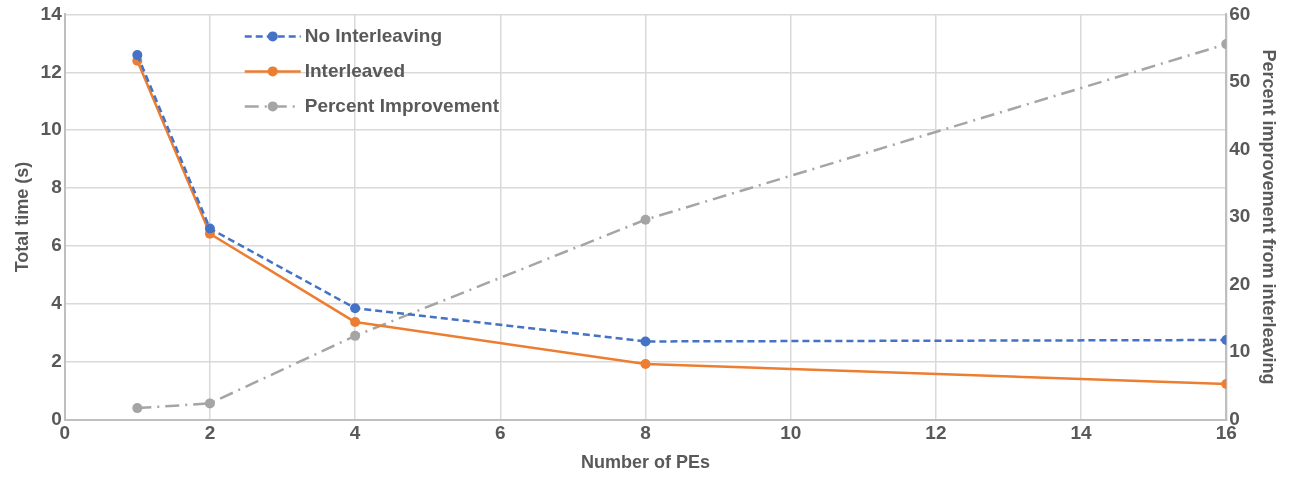  I want to click on y2-tick-label: 60, so click(1240, 13).